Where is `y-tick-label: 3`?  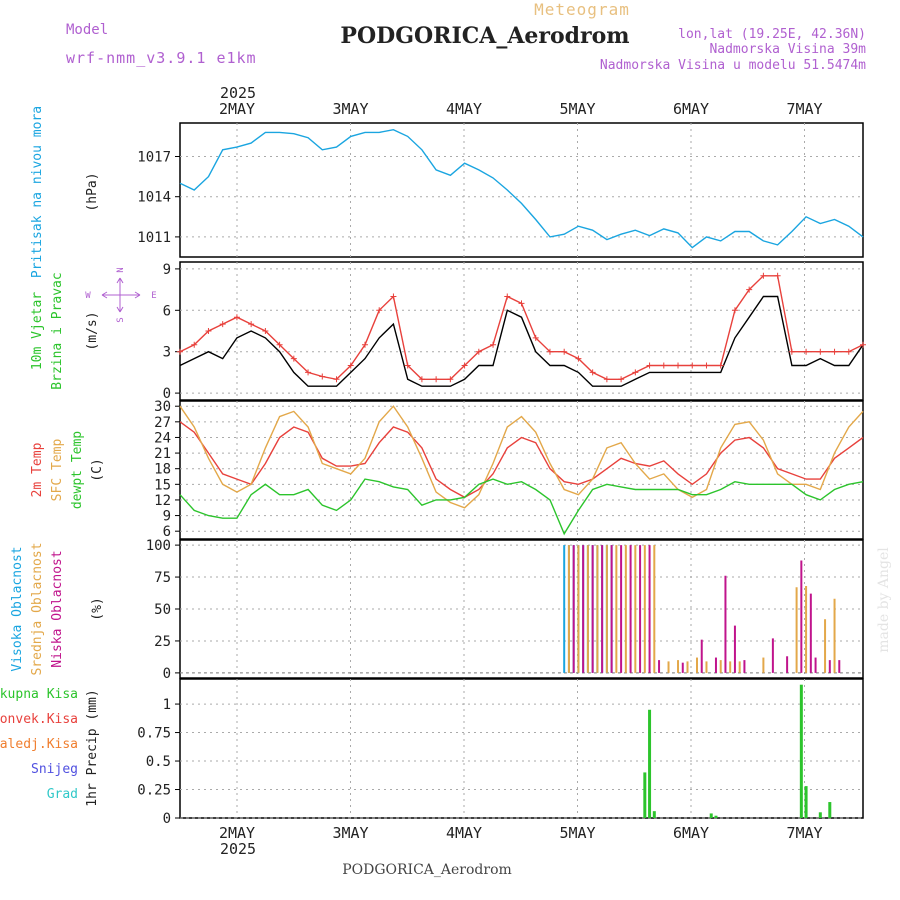
y-tick-label: 3 is located at coordinates (167, 353).